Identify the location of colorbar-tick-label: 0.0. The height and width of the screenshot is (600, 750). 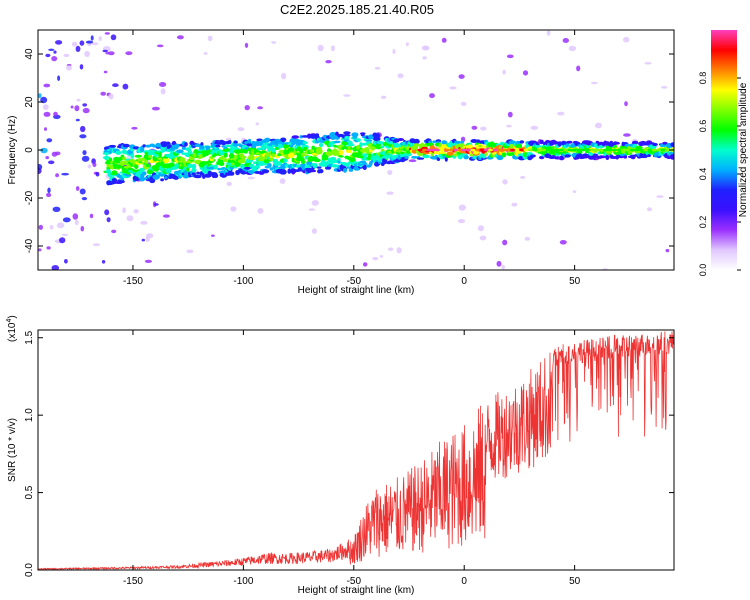
(703, 270).